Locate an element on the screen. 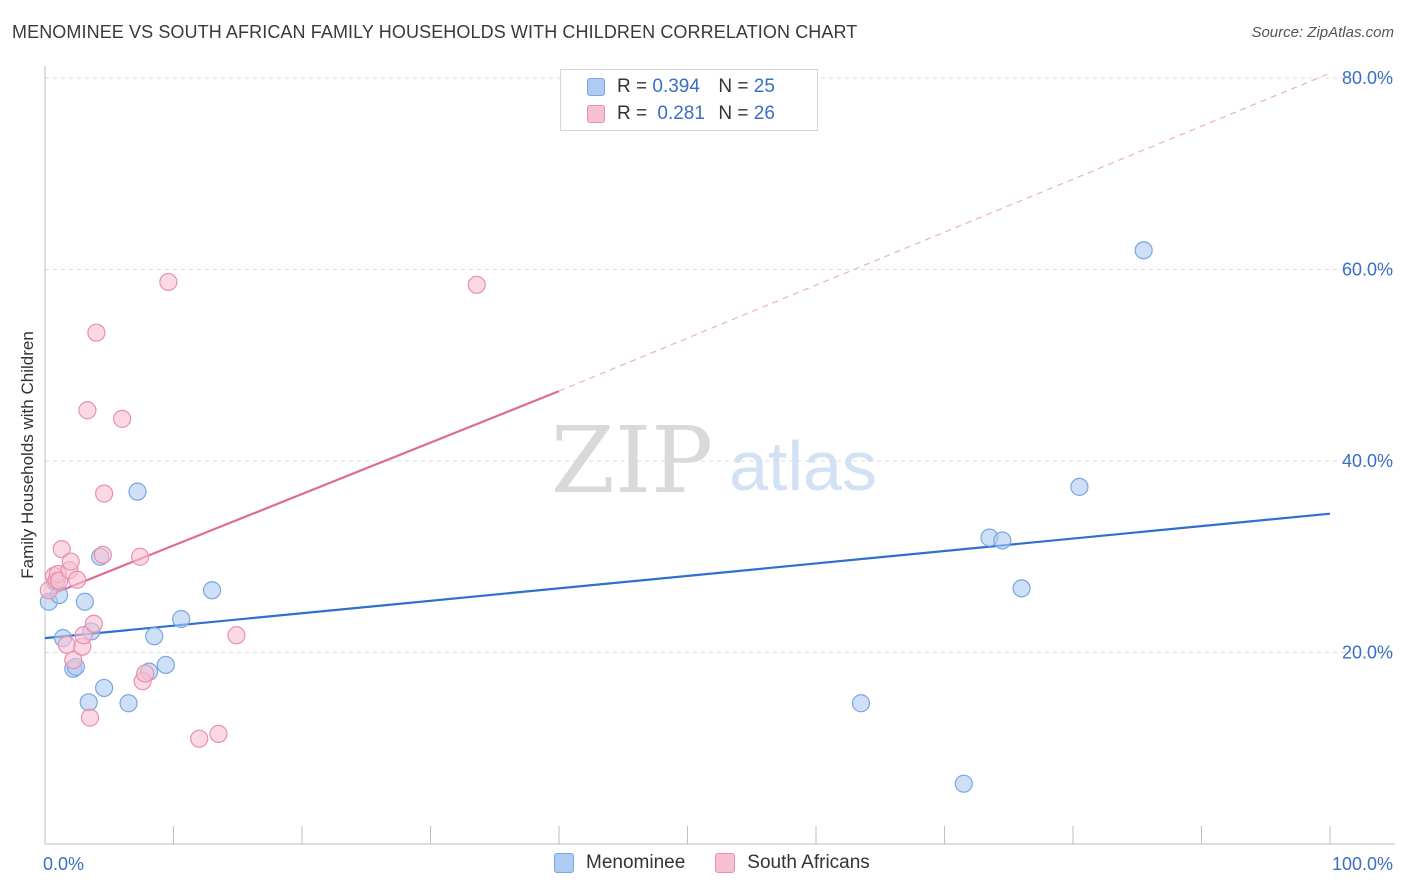 The image size is (1406, 892). x-tick-label: 100.0% is located at coordinates (1362, 864).